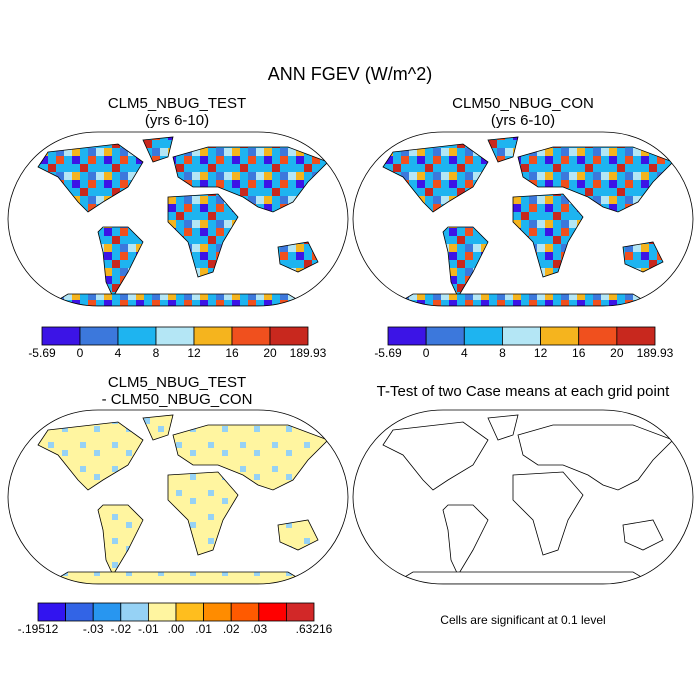  I want to click on panel-title: - CLM50_NBUG_CON, so click(177, 399).